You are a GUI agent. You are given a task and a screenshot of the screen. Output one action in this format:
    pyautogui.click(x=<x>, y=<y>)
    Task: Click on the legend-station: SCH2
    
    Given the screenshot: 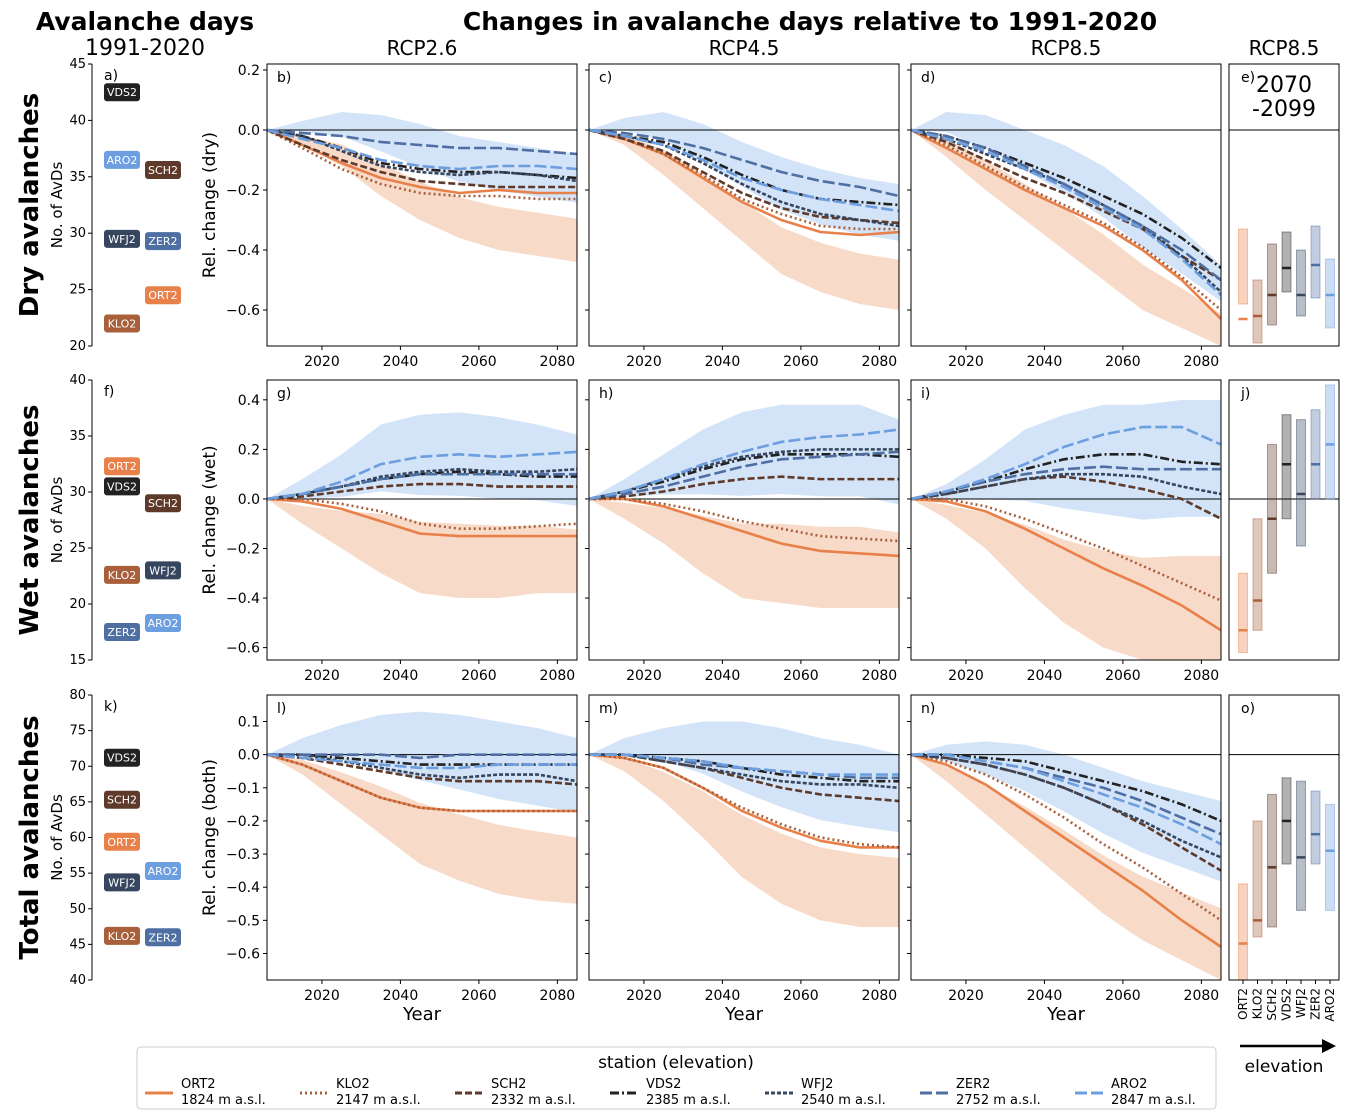 What is the action you would take?
    pyautogui.click(x=508, y=1084)
    